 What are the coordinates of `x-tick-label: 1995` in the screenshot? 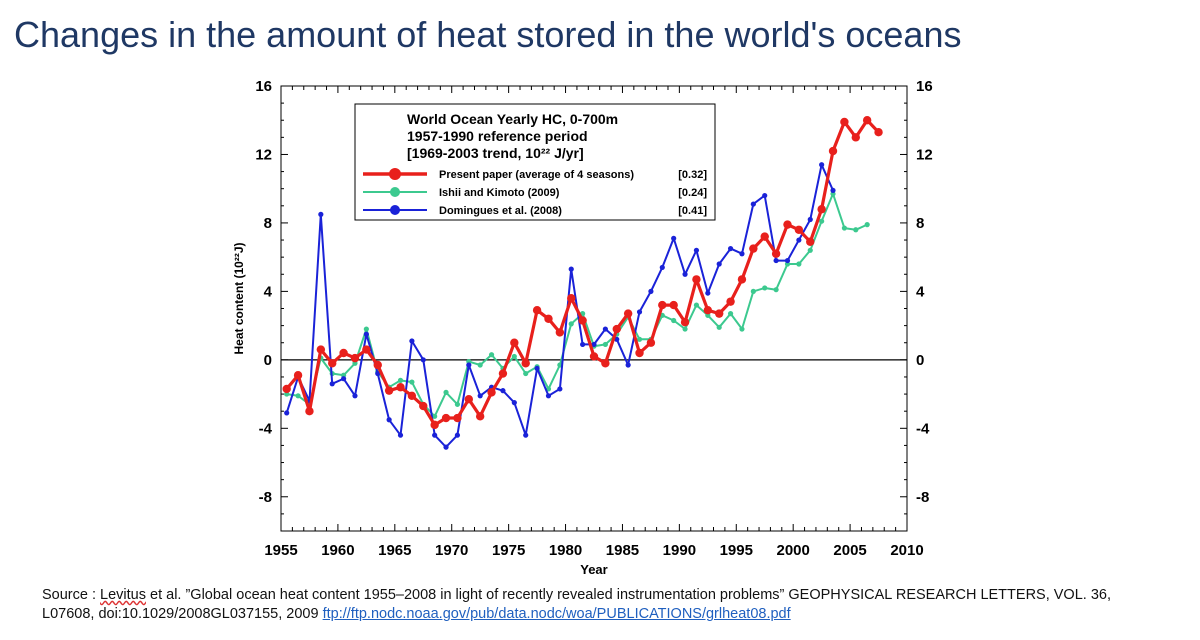 It's located at (736, 550).